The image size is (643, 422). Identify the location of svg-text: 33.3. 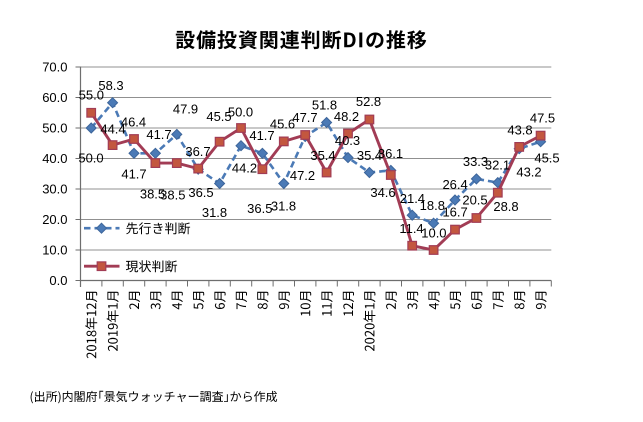
(475, 161).